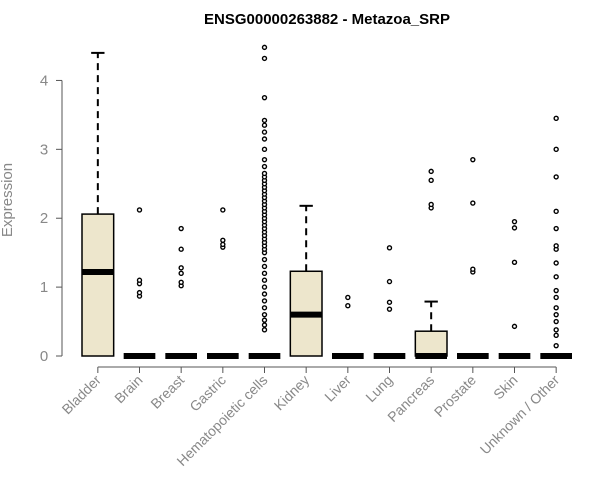 This screenshot has height=500, width=600. What do you see at coordinates (128, 389) in the screenshot?
I see `x-tick-label: Brain` at bounding box center [128, 389].